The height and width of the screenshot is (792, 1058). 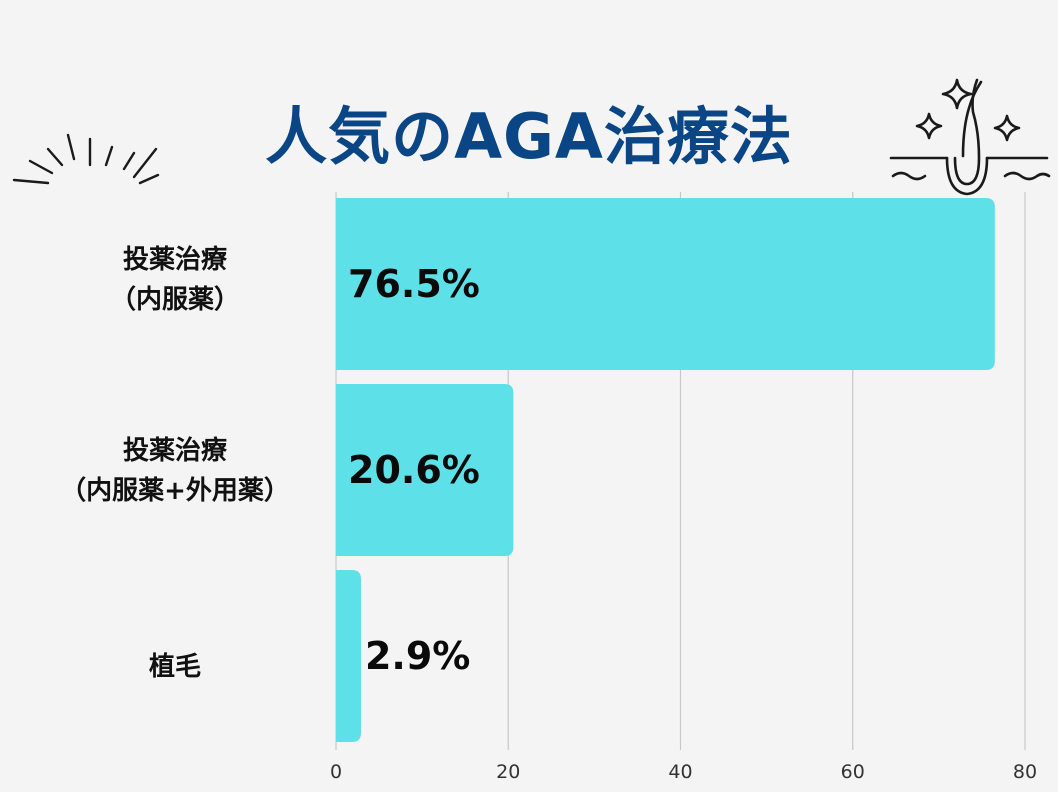 I want to click on category-label-line2: （内服薬+外用薬）, so click(x=175, y=491).